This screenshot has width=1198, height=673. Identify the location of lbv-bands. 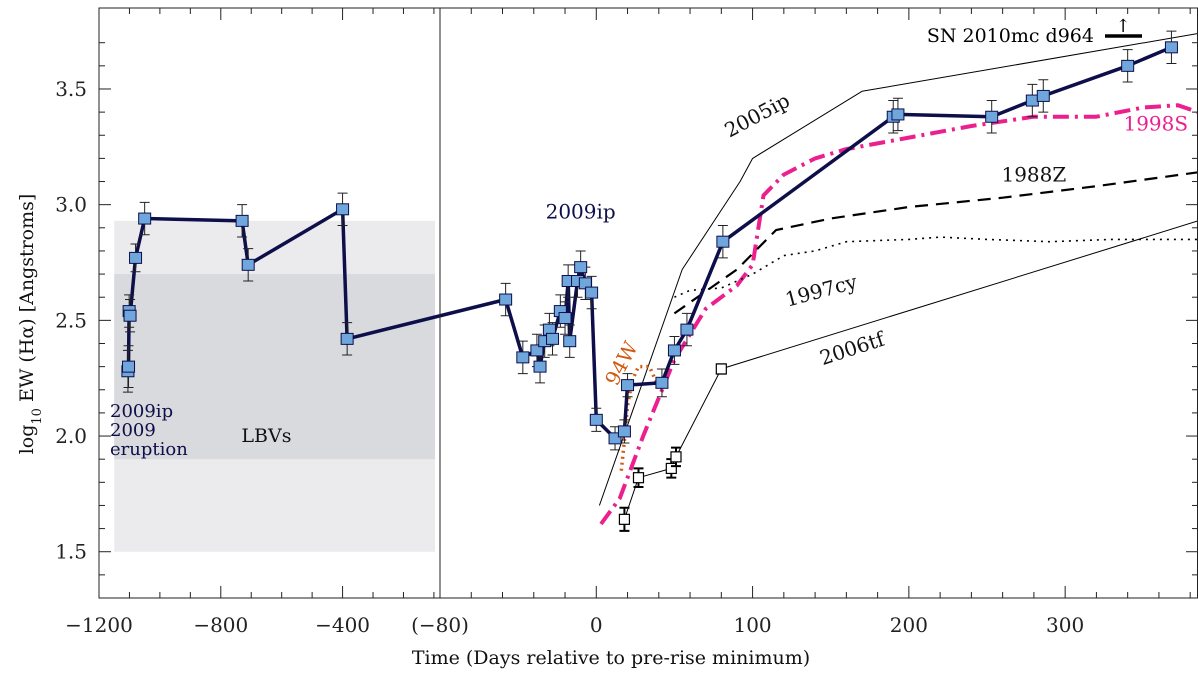
(275, 386).